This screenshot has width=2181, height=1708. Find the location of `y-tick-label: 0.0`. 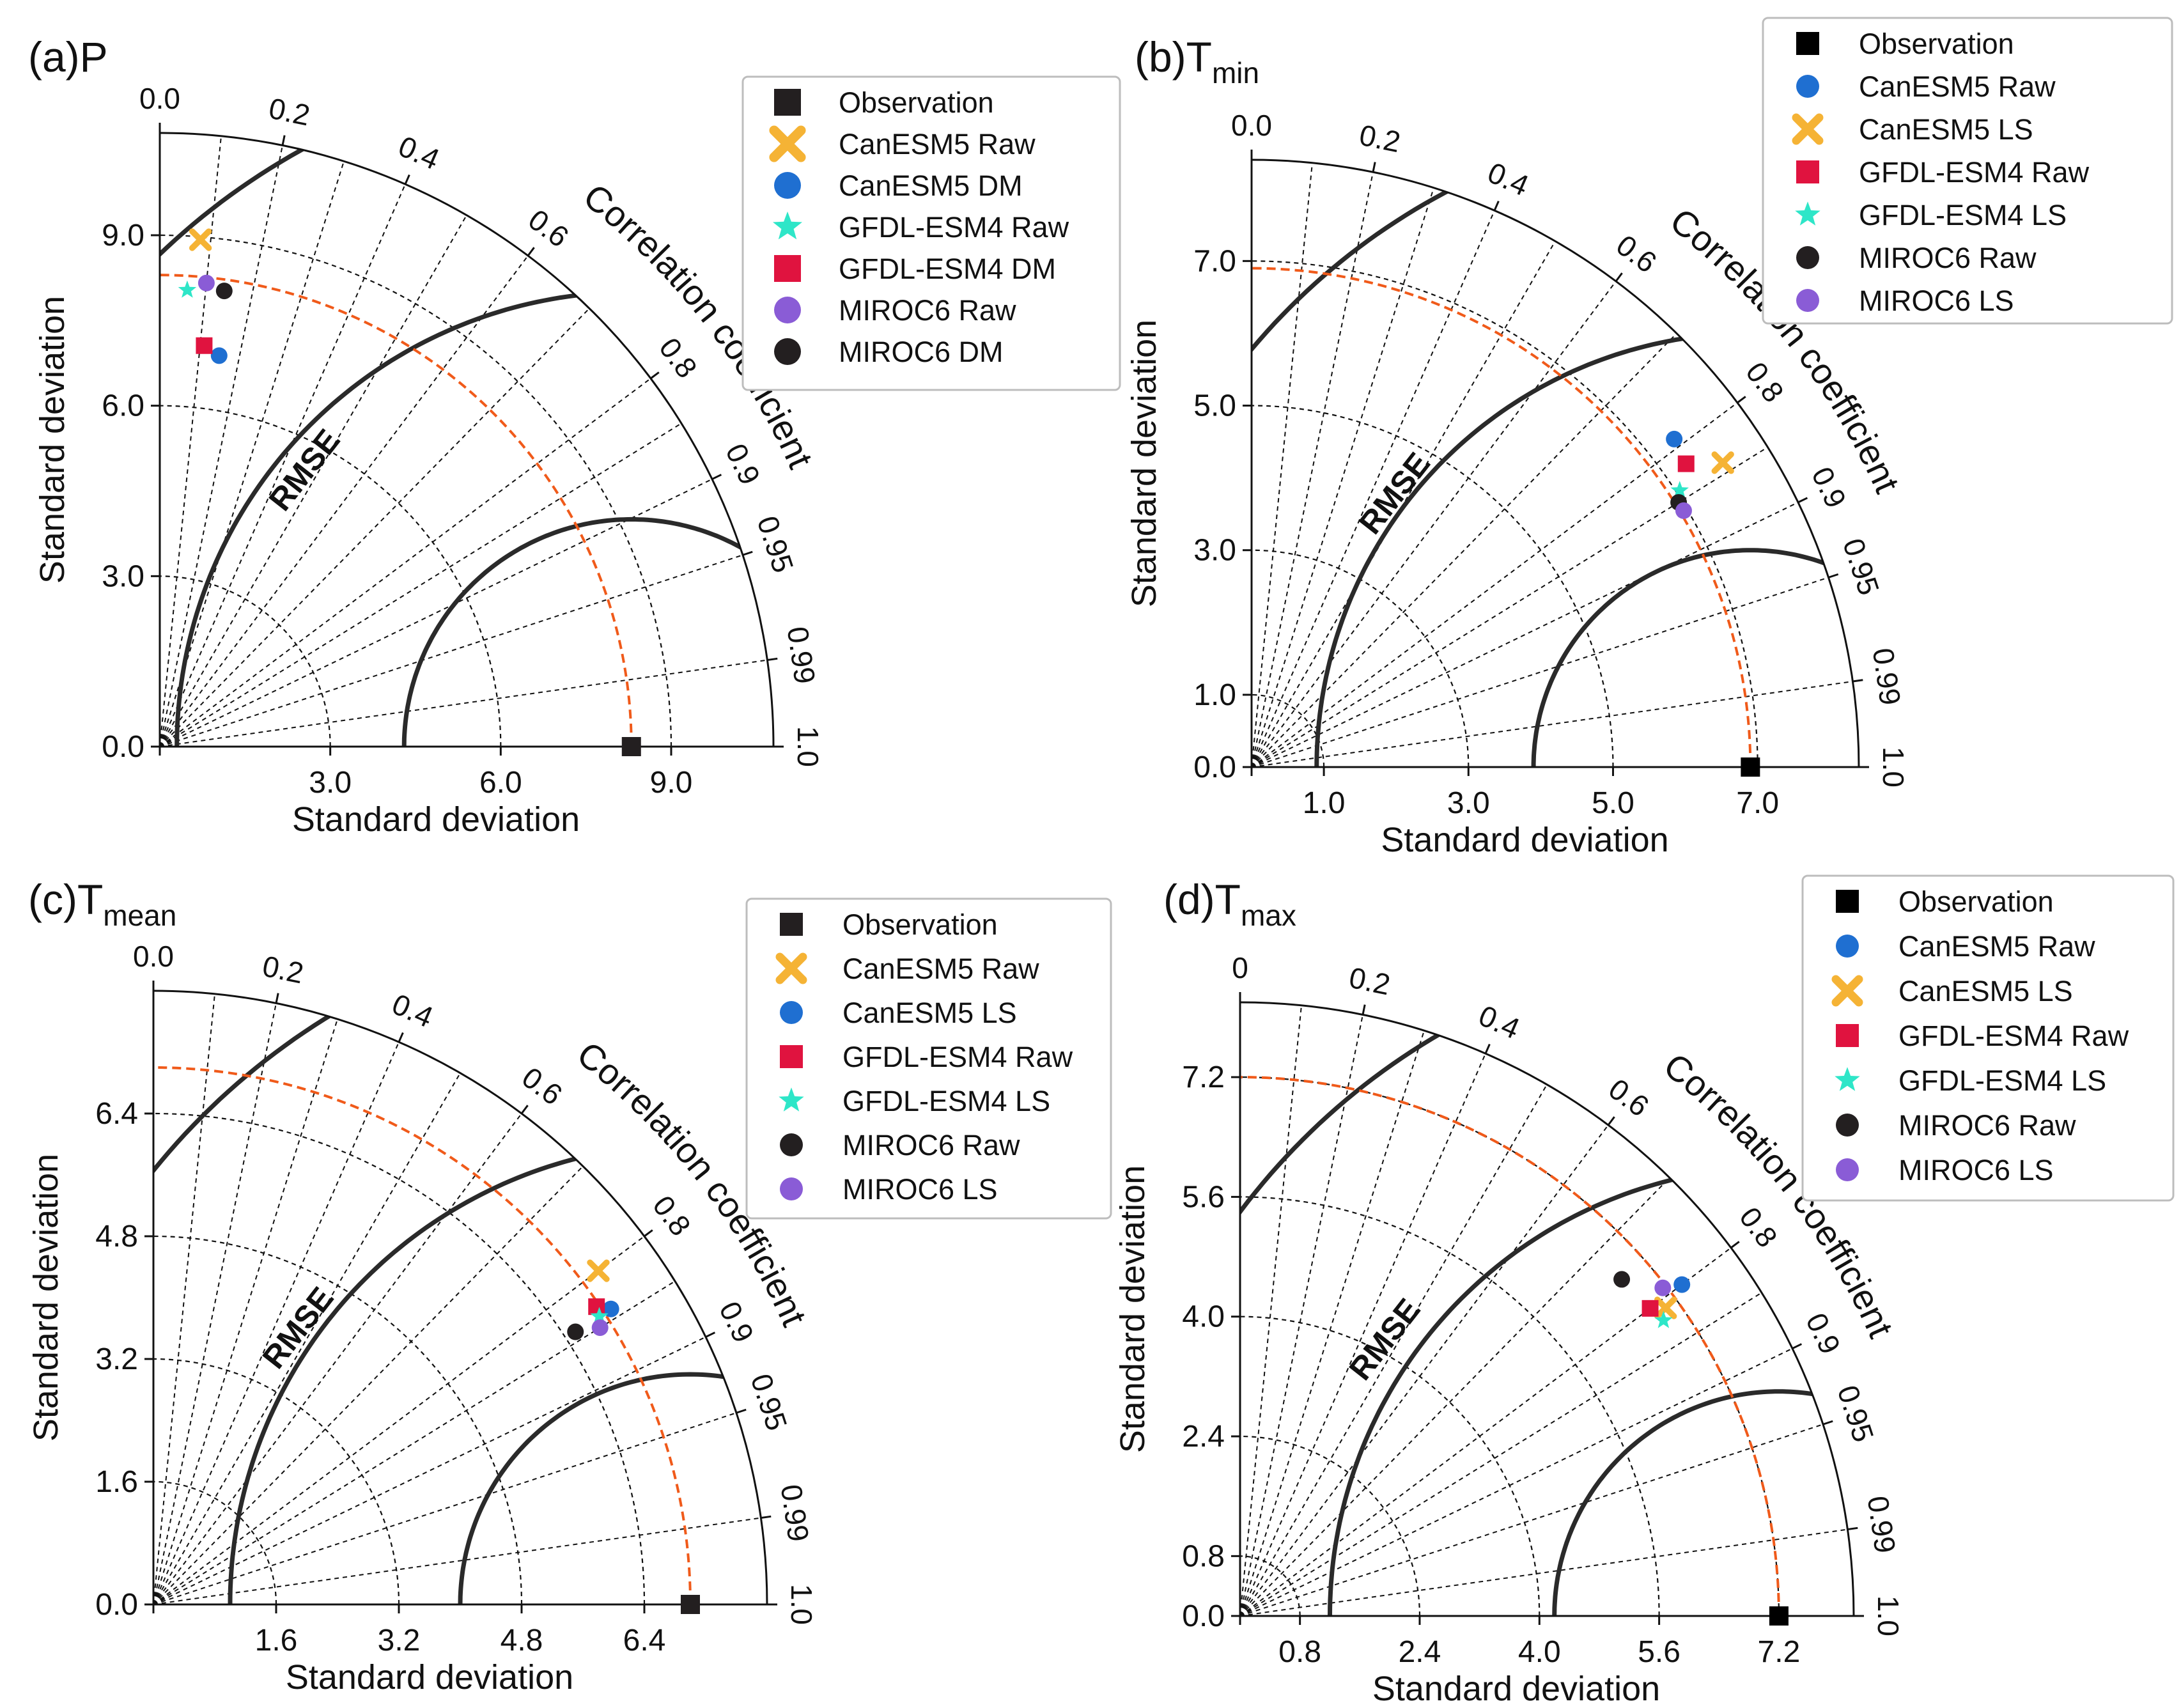

y-tick-label: 0.0 is located at coordinates (116, 1605).